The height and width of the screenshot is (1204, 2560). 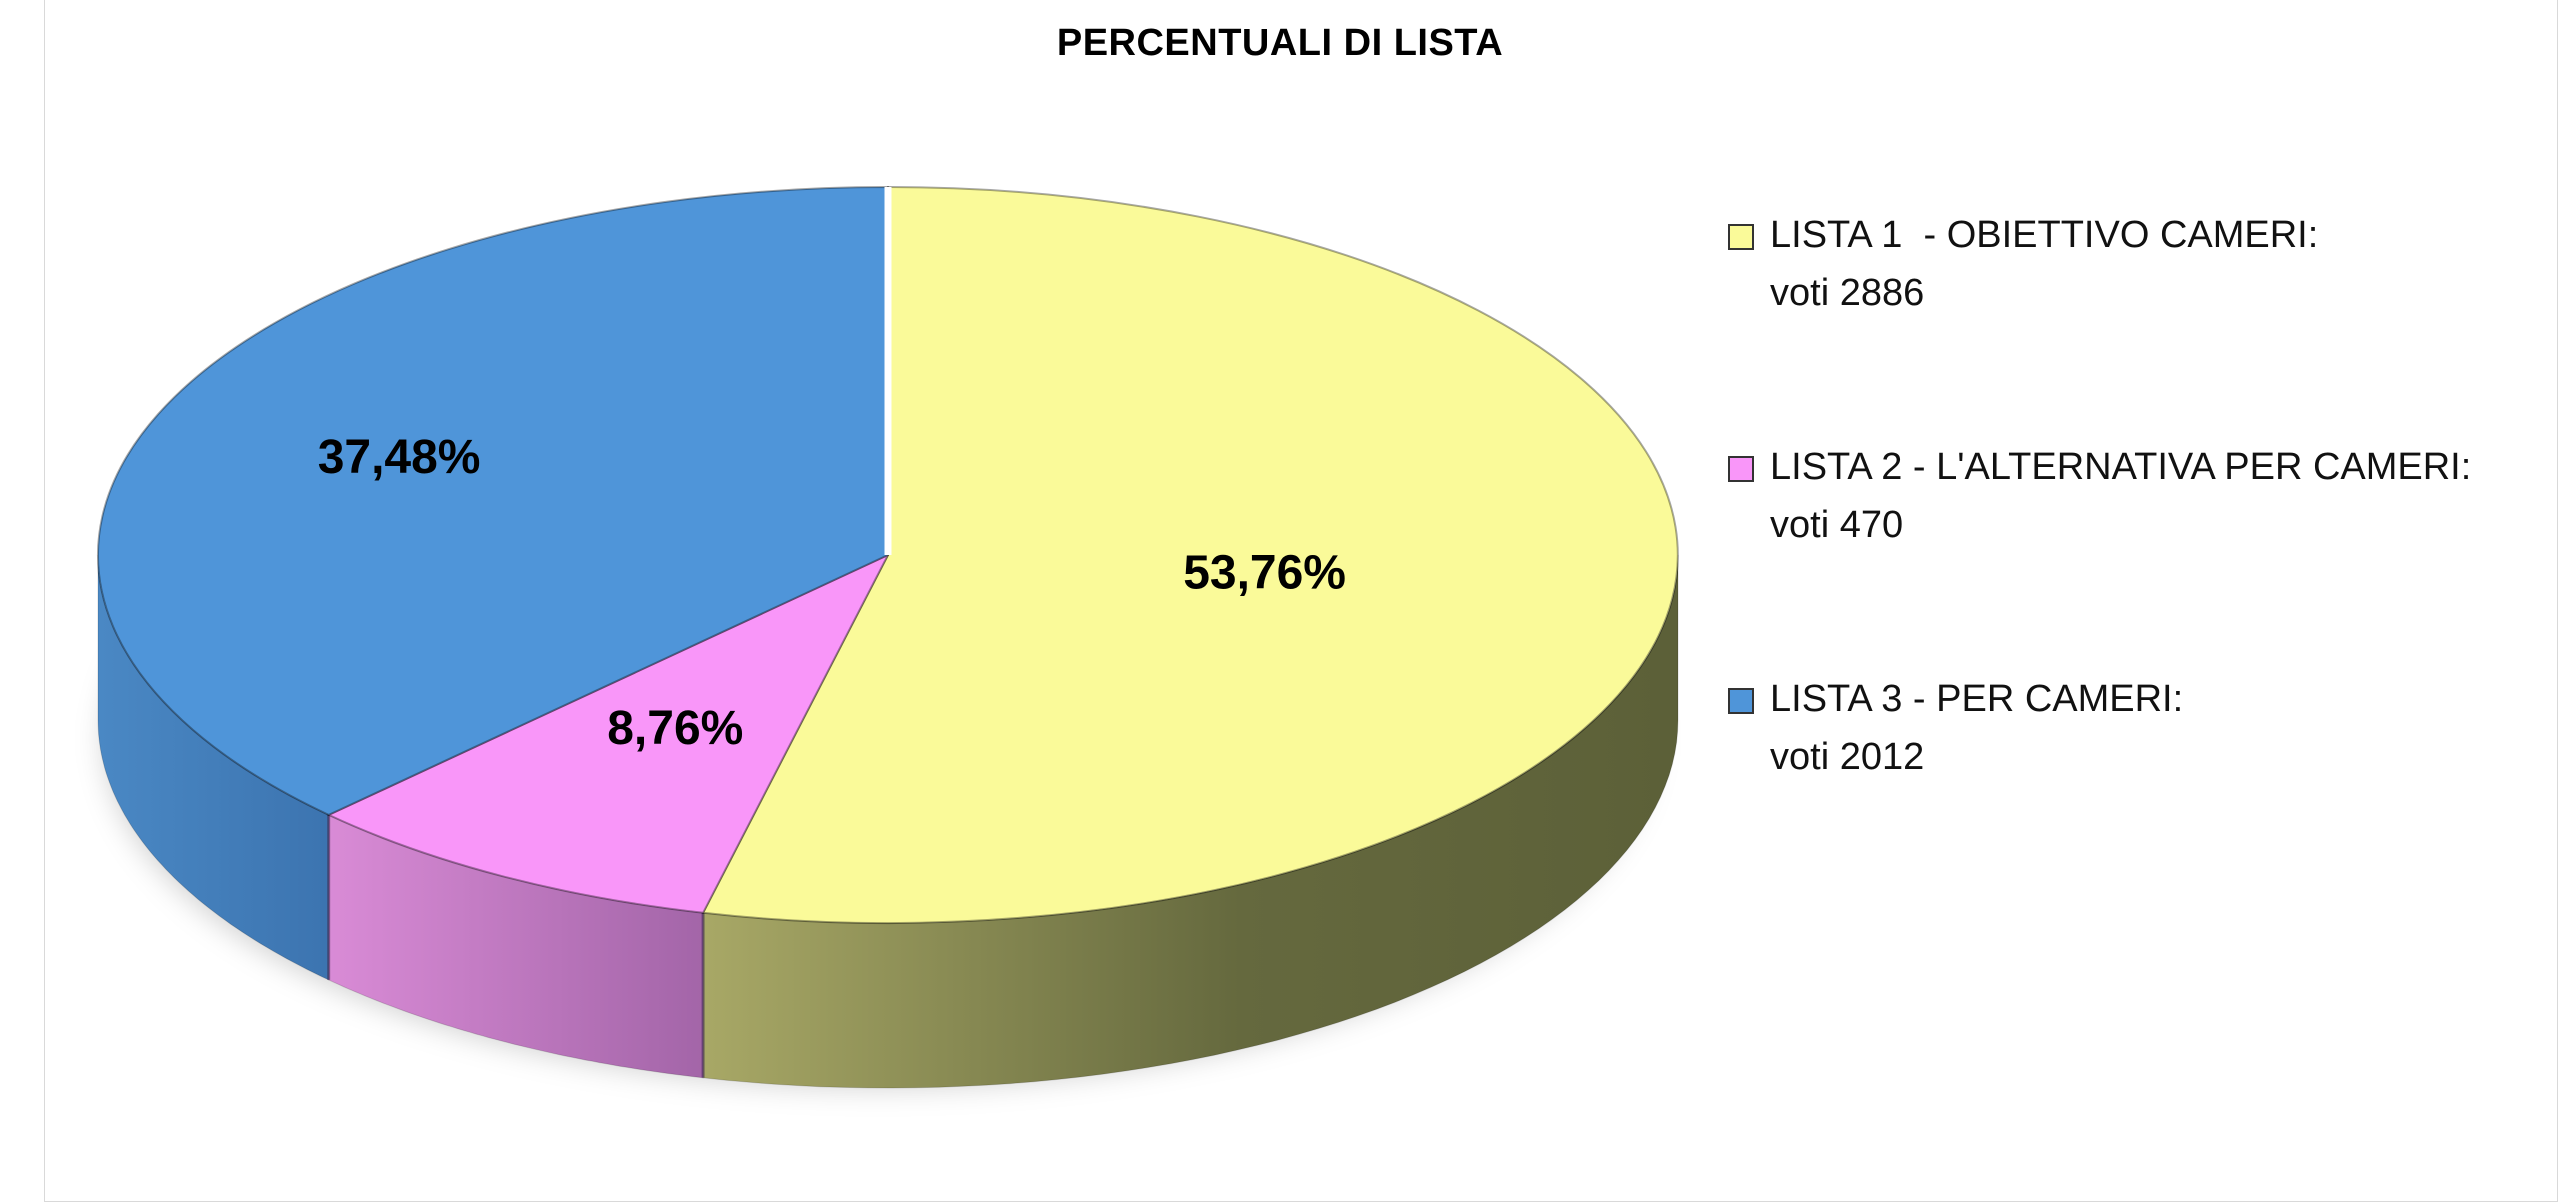 I want to click on pie-slice-lista-2-l-alternativa-per-cameri, so click(x=608, y=733).